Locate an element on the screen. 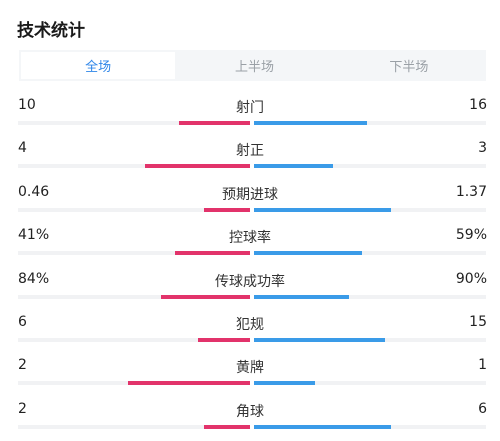 The image size is (500, 441). tab-second-half: 下半场 is located at coordinates (409, 67).